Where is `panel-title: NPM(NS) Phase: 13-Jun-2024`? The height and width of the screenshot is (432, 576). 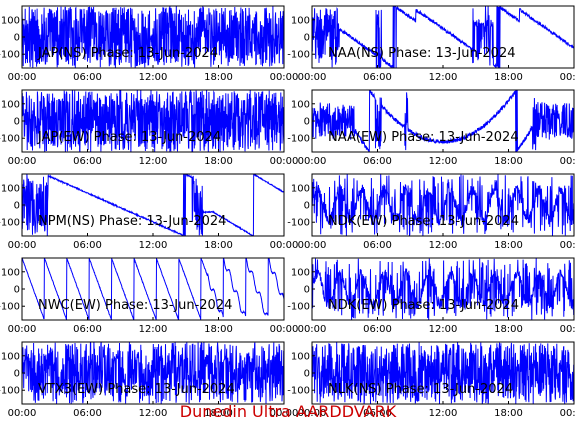 panel-title: NPM(NS) Phase: 13-Jun-2024 is located at coordinates (132, 221).